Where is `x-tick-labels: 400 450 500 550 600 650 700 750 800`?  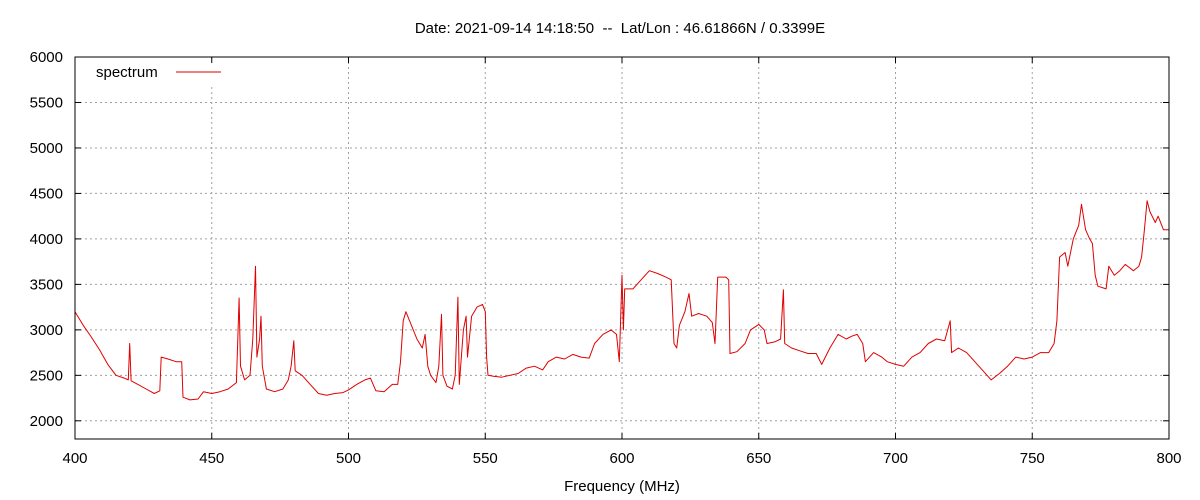 x-tick-labels: 400 450 500 550 600 650 700 750 800 is located at coordinates (621, 458).